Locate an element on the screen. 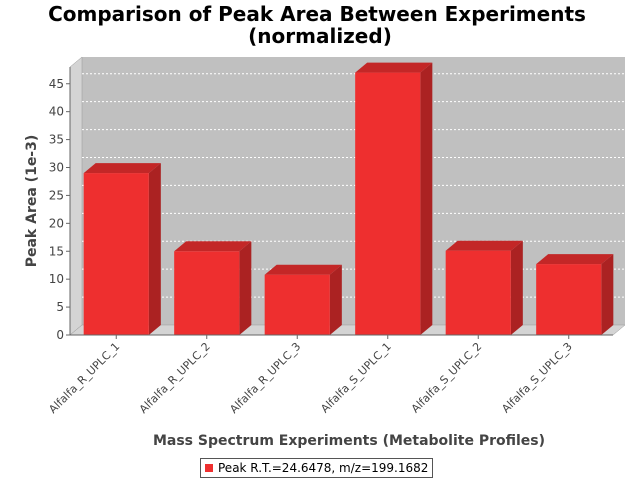 The width and height of the screenshot is (640, 480). y-axis-label: Peak Area (1e-3) is located at coordinates (32, 201).